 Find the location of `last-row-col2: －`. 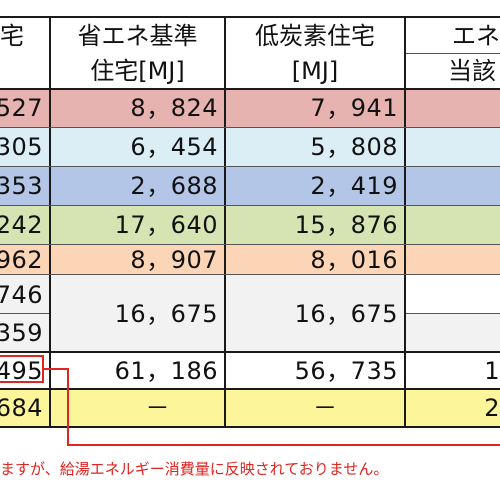

last-row-col2: － is located at coordinates (325, 408).